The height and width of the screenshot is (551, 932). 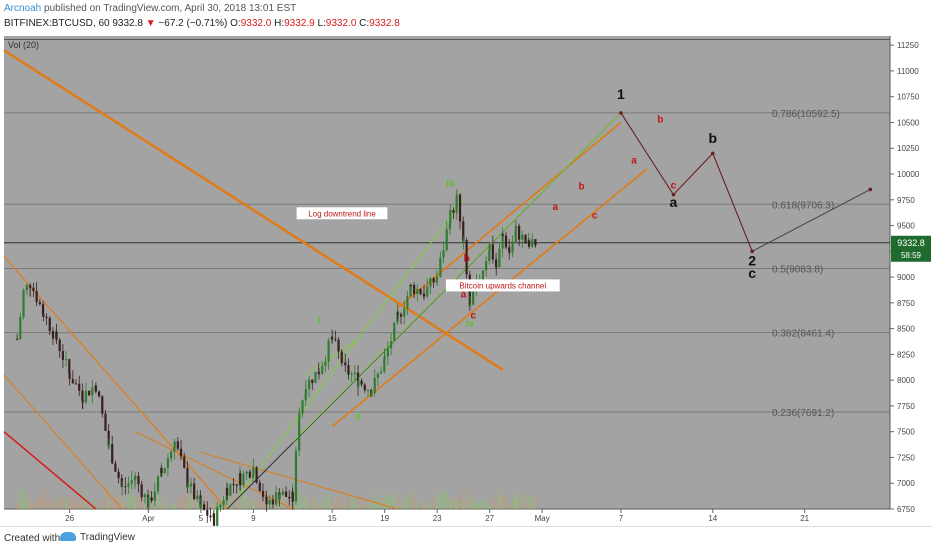 What do you see at coordinates (674, 185) in the screenshot?
I see `wave-label-12: c` at bounding box center [674, 185].